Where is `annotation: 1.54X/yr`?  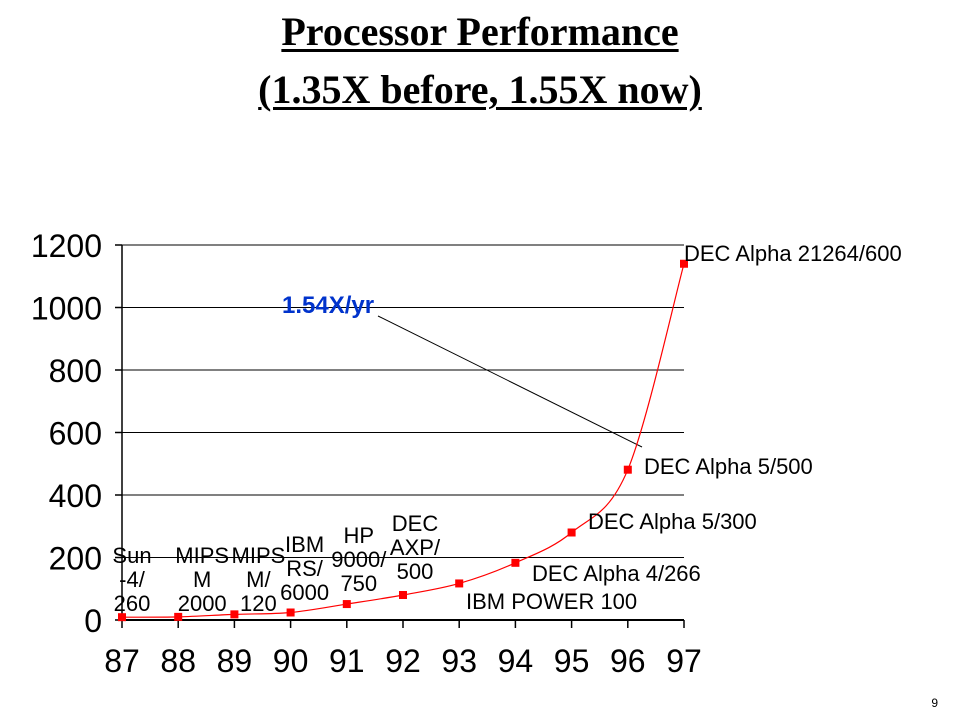 annotation: 1.54X/yr is located at coordinates (462, 370).